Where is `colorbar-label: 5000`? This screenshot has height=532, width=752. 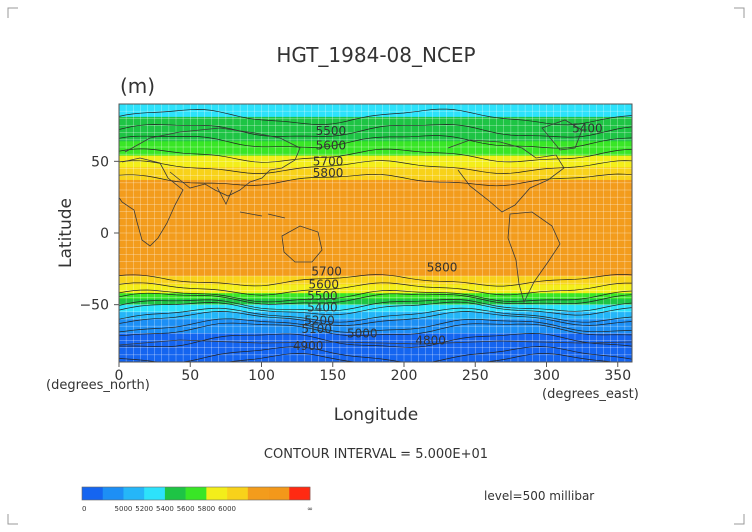
colorbar-label: 5000 is located at coordinates (124, 509).